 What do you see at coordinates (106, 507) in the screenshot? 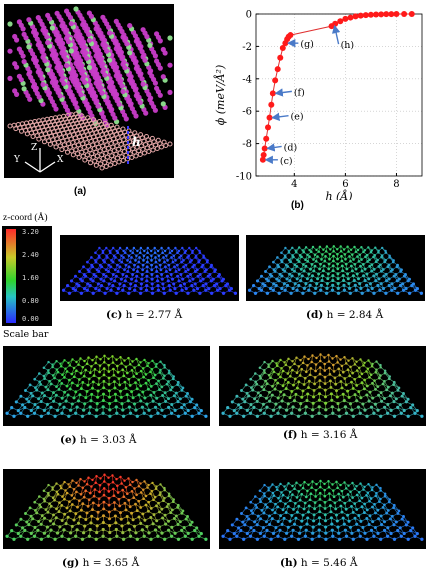
I see `lattice` at bounding box center [106, 507].